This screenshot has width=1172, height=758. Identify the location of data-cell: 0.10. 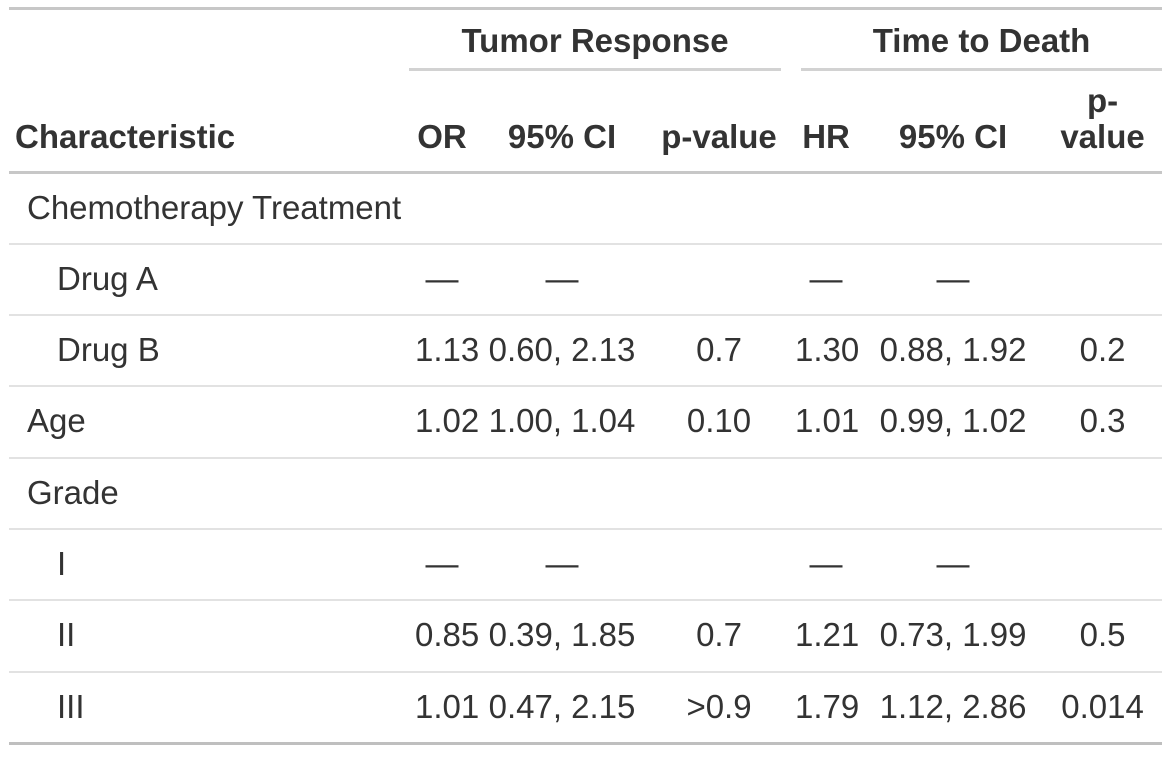
(719, 421).